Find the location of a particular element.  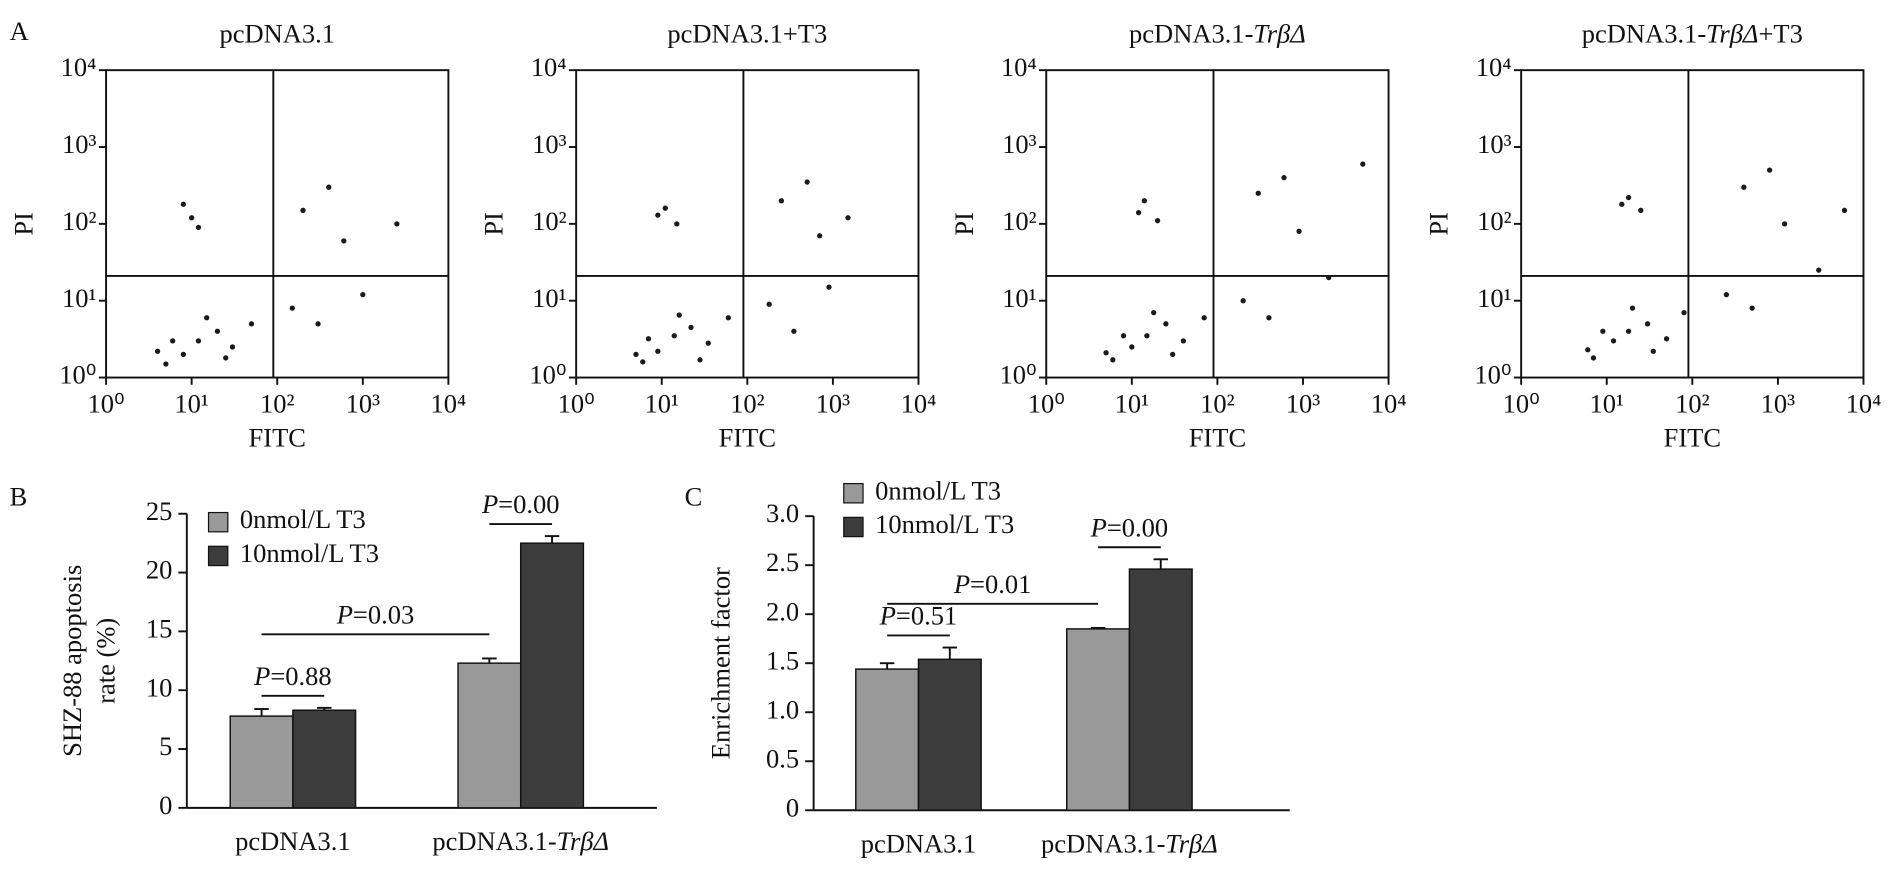

plot-title-part: pcDNA3.1 is located at coordinates (277, 34).